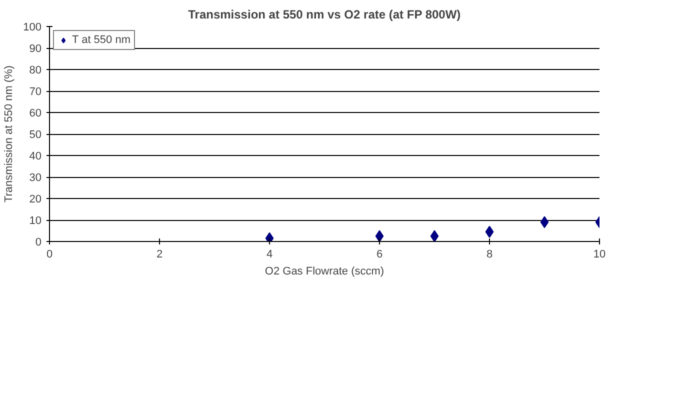  I want to click on y-tick-label: 50, so click(35, 135).